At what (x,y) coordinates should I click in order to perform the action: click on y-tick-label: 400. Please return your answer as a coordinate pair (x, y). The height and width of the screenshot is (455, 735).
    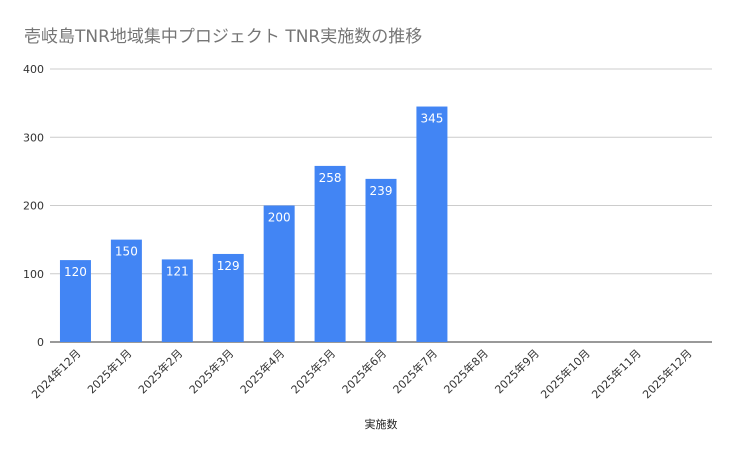
    Looking at the image, I should click on (33, 69).